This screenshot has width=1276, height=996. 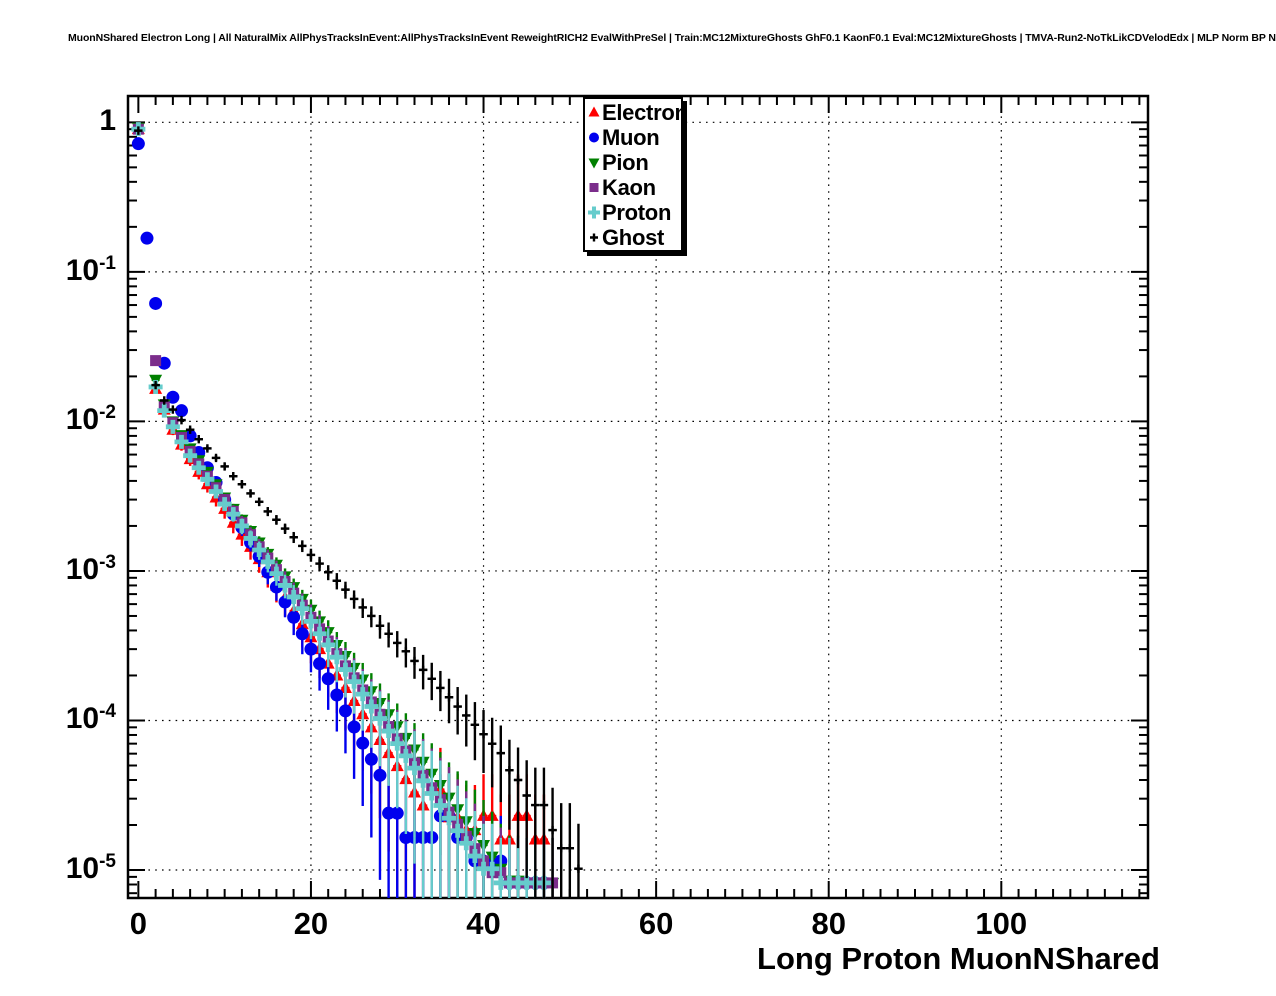 I want to click on square-icon, so click(x=593, y=187).